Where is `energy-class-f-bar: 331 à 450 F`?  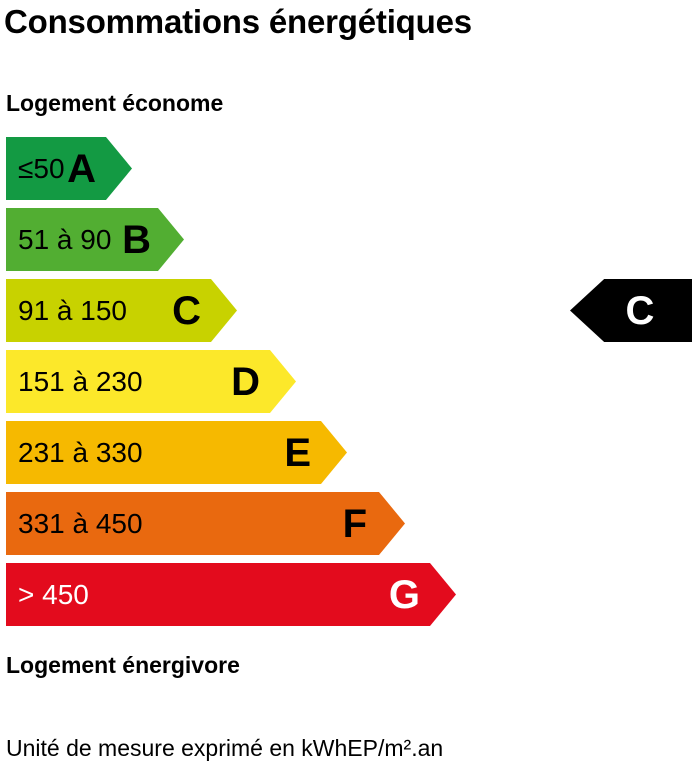
energy-class-f-bar: 331 à 450 F is located at coordinates (205, 523).